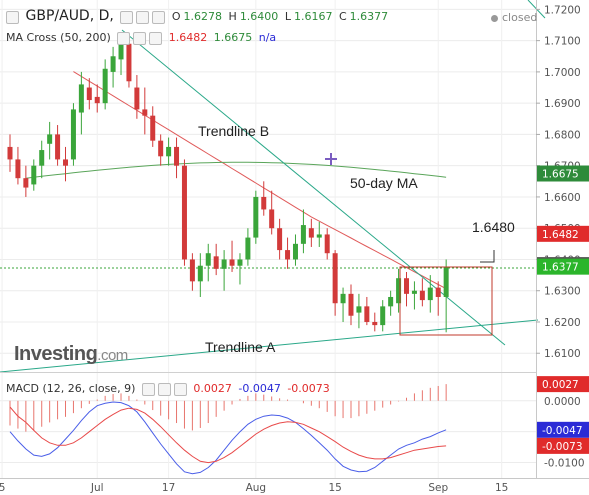 This screenshot has height=495, width=589. What do you see at coordinates (176, 16) in the screenshot?
I see `open-label: O` at bounding box center [176, 16].